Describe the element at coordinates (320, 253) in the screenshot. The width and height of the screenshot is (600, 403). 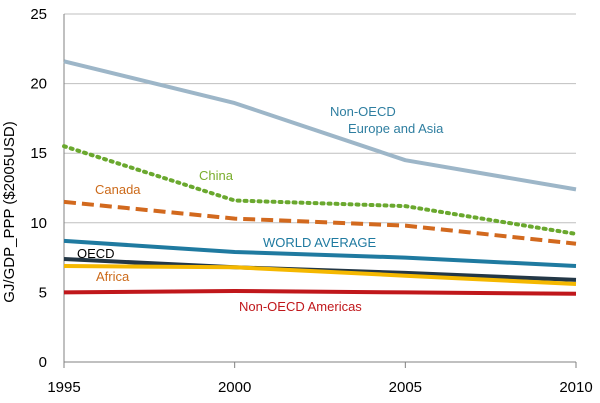
I see `series-line-world-average` at that location.